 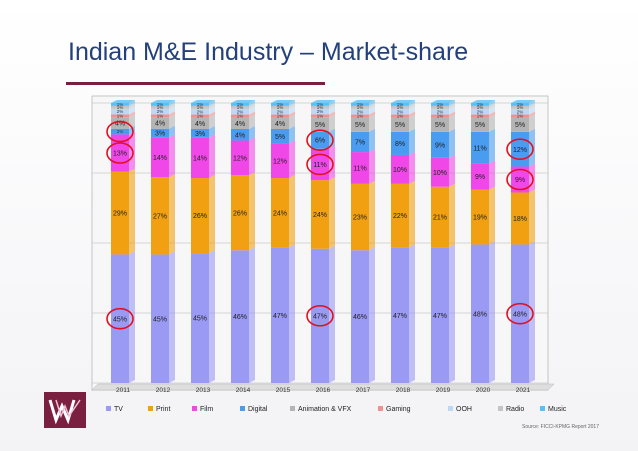 I want to click on label-music-2015: 1%, so click(x=280, y=104).